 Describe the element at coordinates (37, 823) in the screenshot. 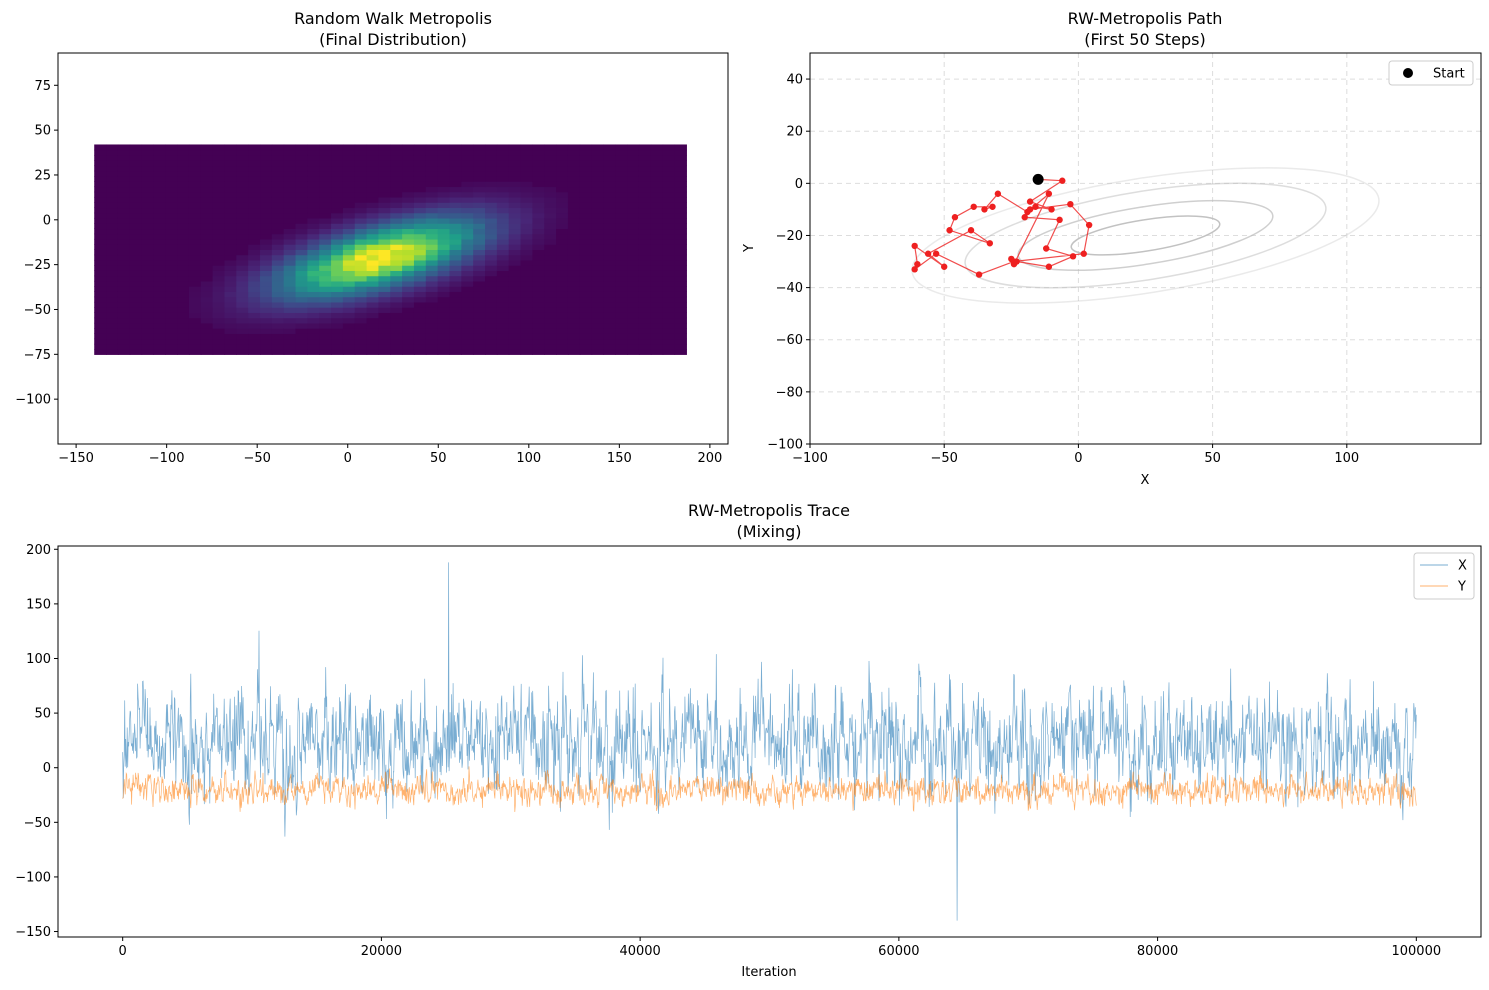

I see `y-tick-label: −50` at that location.